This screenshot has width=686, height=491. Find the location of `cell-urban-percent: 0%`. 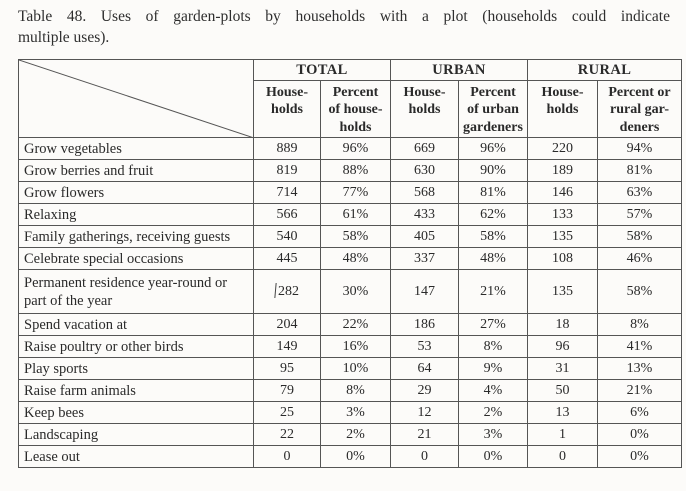

cell-urban-percent: 0% is located at coordinates (493, 457).